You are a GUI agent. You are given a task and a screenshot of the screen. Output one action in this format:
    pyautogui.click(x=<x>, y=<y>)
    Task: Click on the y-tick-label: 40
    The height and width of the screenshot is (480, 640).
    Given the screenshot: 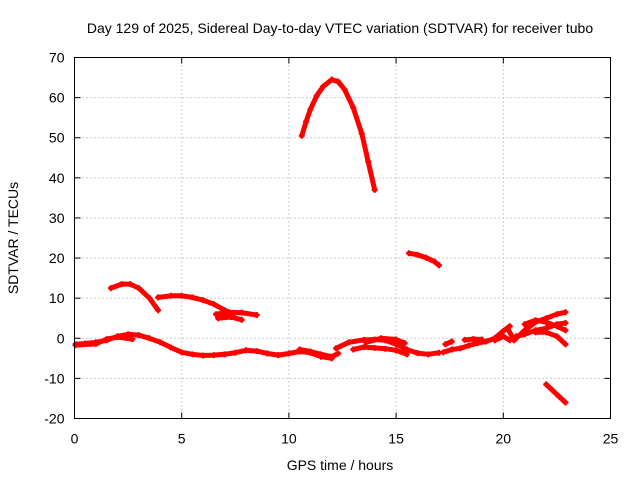 What is the action you would take?
    pyautogui.click(x=57, y=178)
    